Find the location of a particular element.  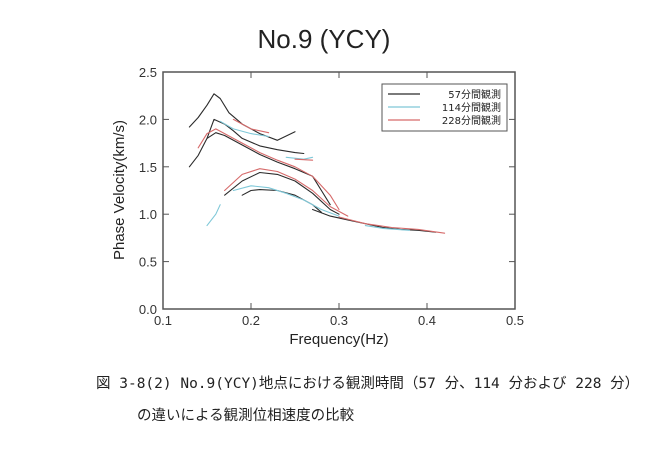

legend-label: 57分間観測 is located at coordinates (474, 94).